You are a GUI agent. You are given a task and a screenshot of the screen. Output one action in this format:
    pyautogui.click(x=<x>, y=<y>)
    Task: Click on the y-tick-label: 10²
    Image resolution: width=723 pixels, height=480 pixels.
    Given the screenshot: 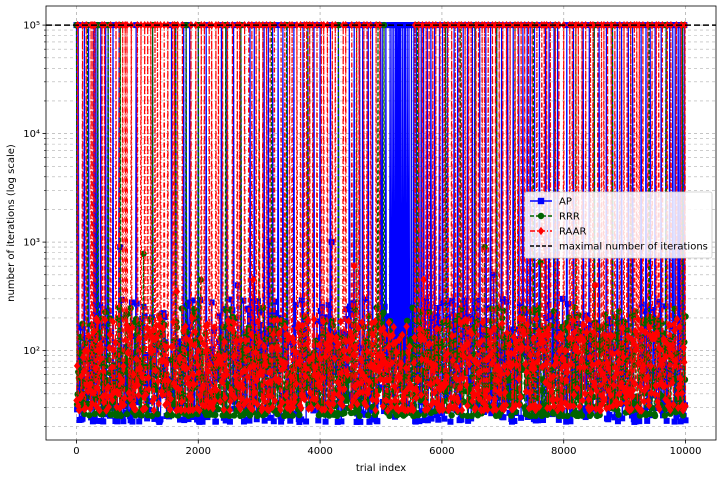 What is the action you would take?
    pyautogui.click(x=31, y=351)
    